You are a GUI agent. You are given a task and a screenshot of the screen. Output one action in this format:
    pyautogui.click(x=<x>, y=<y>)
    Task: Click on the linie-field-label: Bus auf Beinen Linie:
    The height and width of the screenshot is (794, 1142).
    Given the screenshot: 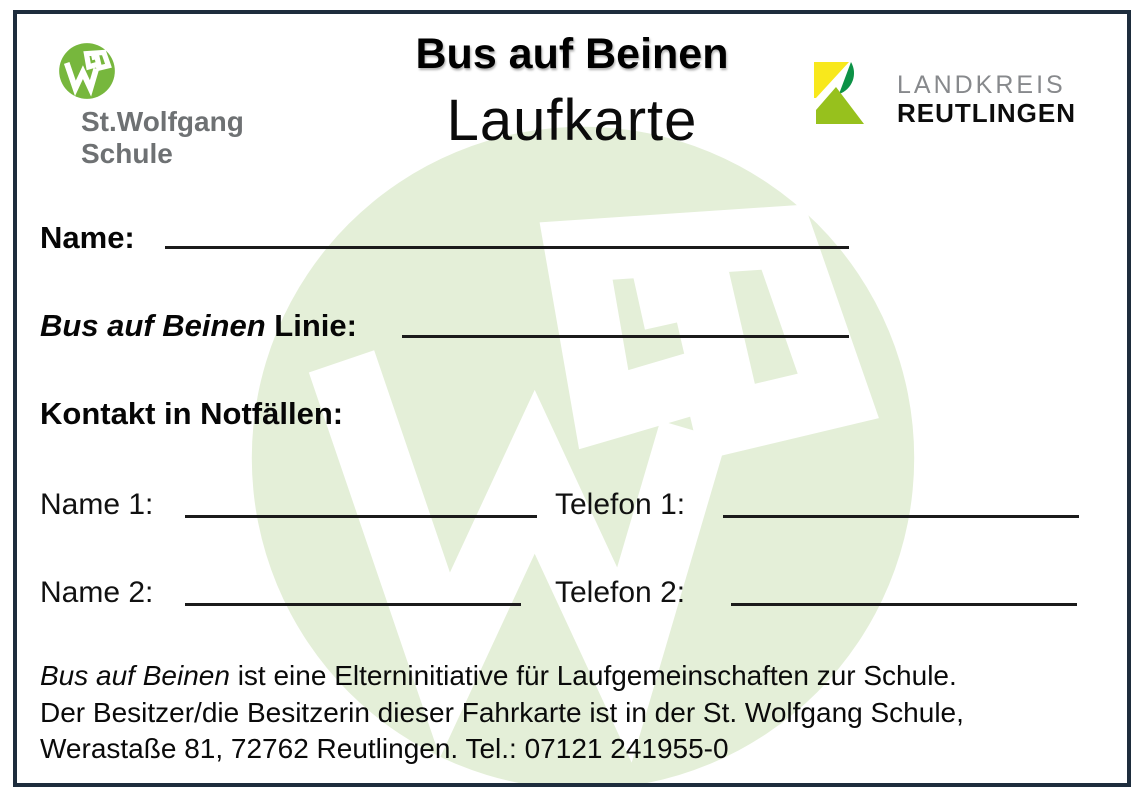 What is the action you would take?
    pyautogui.click(x=198, y=326)
    